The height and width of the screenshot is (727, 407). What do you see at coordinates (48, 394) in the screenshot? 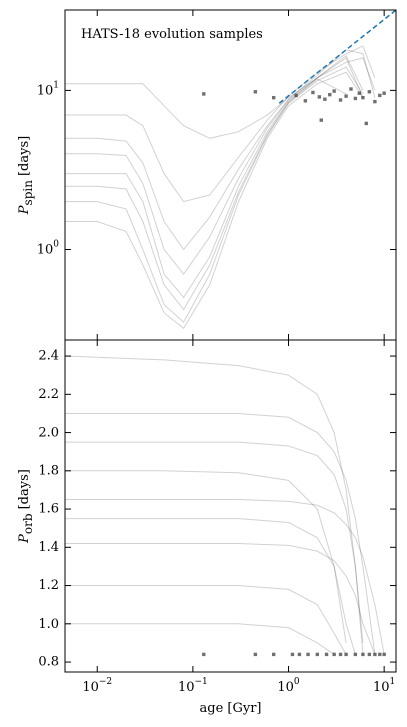
I see `tick-label: 2.2` at bounding box center [48, 394].